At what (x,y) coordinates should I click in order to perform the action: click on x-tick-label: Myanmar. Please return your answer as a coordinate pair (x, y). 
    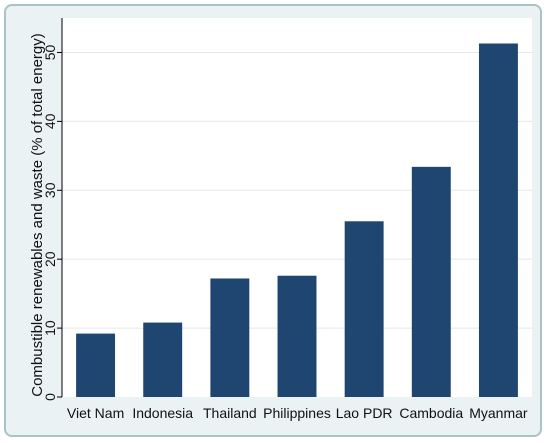
    Looking at the image, I should click on (498, 413).